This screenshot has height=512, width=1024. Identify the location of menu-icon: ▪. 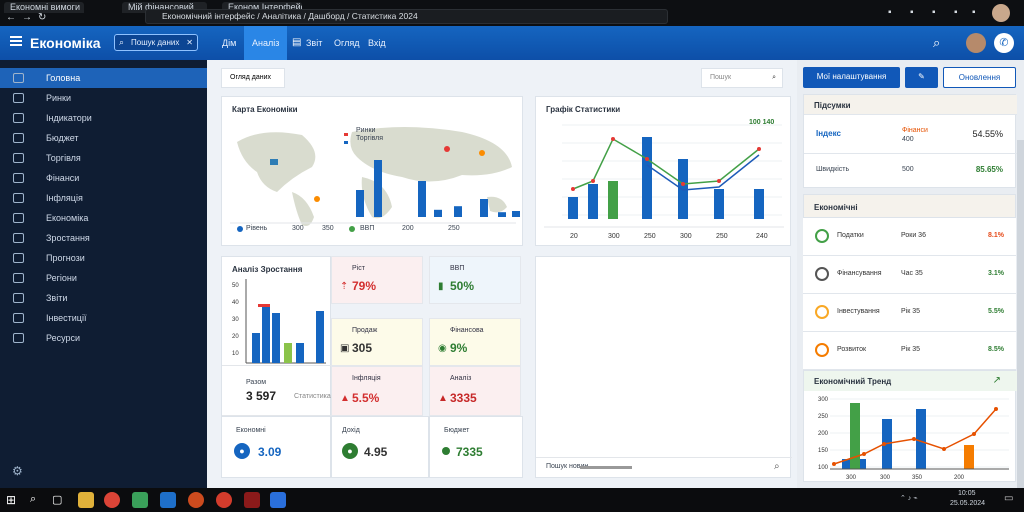
(890, 12).